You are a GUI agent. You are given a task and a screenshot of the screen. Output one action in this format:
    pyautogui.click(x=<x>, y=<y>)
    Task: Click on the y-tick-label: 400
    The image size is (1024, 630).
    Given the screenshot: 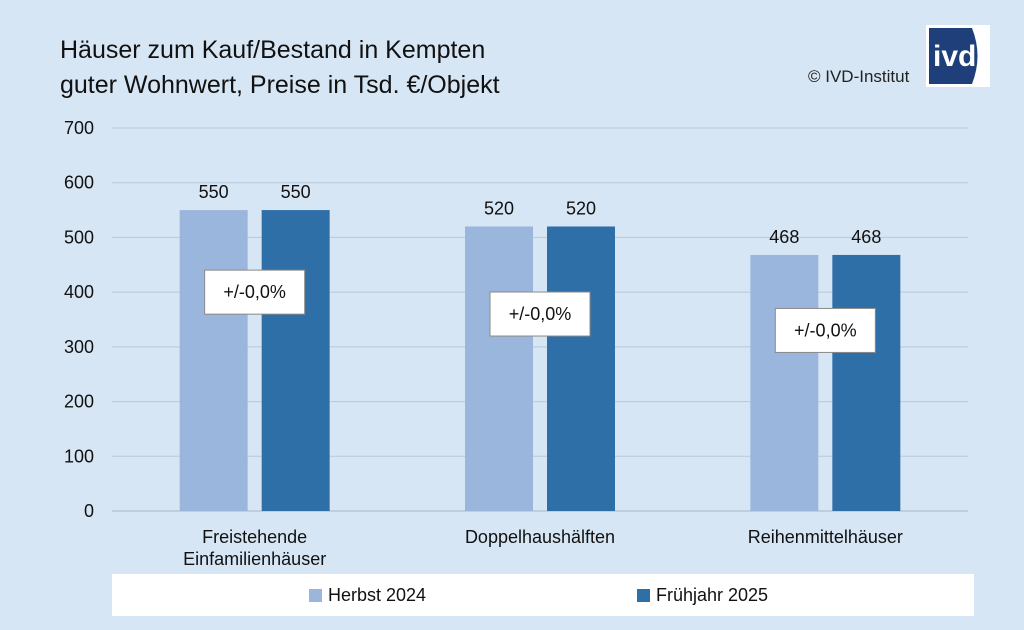 What is the action you would take?
    pyautogui.click(x=79, y=292)
    